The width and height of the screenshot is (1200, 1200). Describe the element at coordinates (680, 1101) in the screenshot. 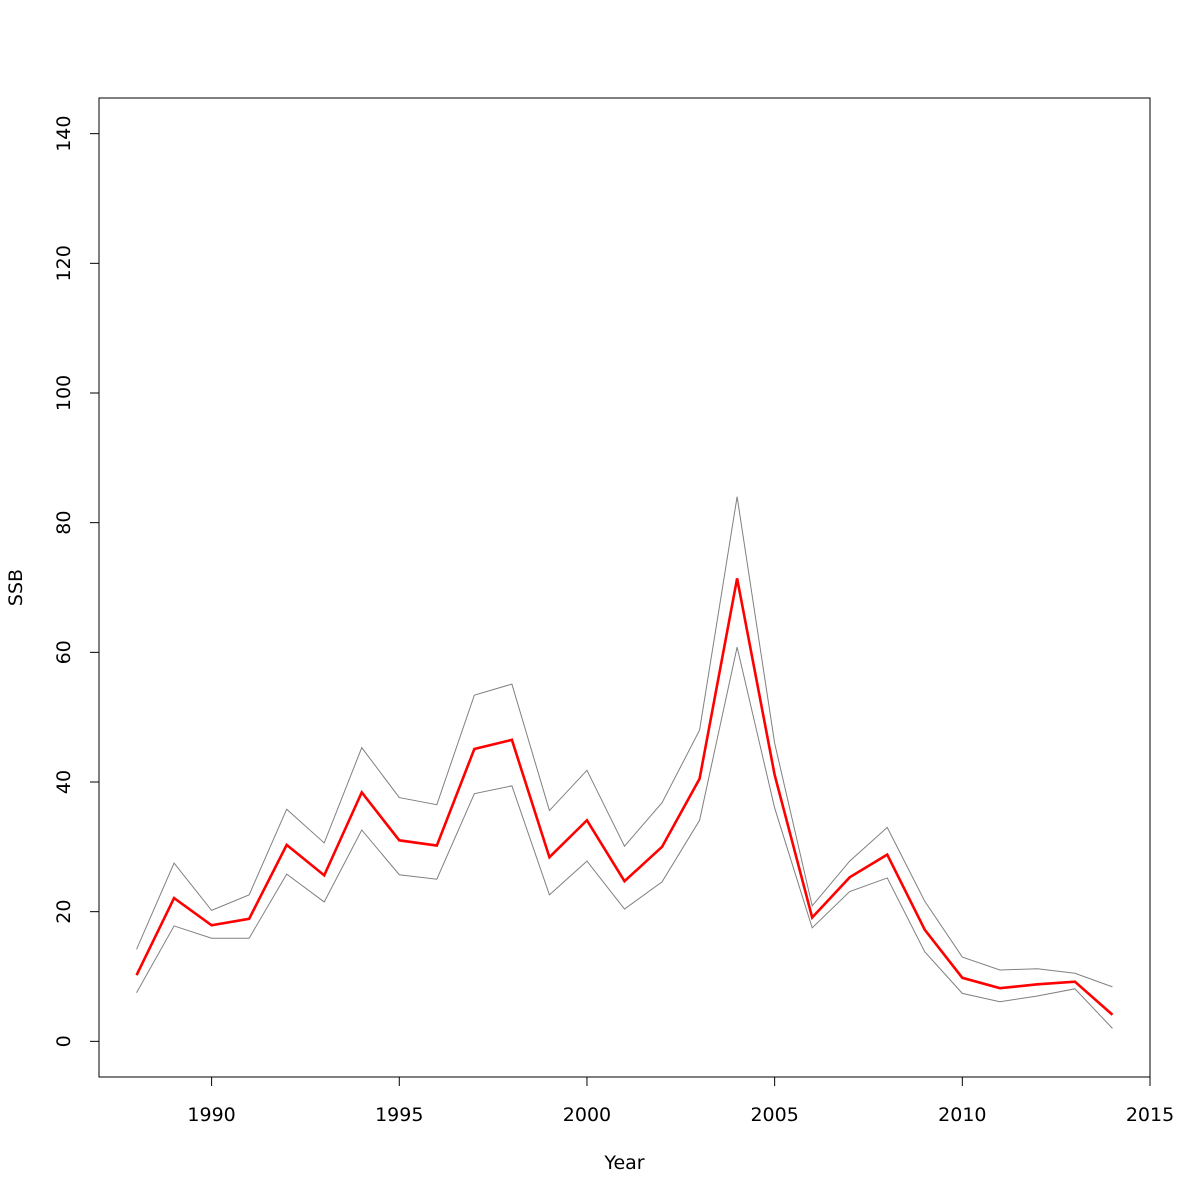

I see `x-axis: 1990 1995 2000 2005 2010 2015` at that location.